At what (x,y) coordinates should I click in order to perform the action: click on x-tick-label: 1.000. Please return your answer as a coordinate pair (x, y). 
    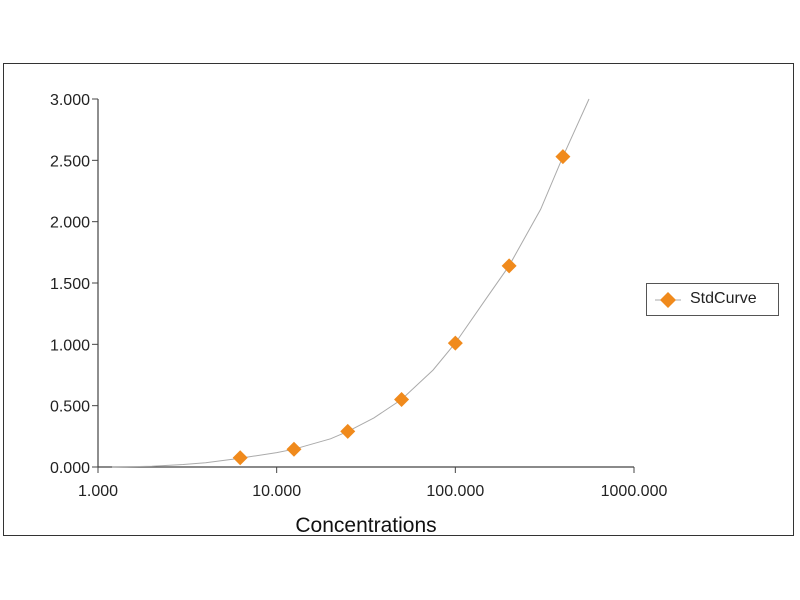
    Looking at the image, I should click on (98, 491).